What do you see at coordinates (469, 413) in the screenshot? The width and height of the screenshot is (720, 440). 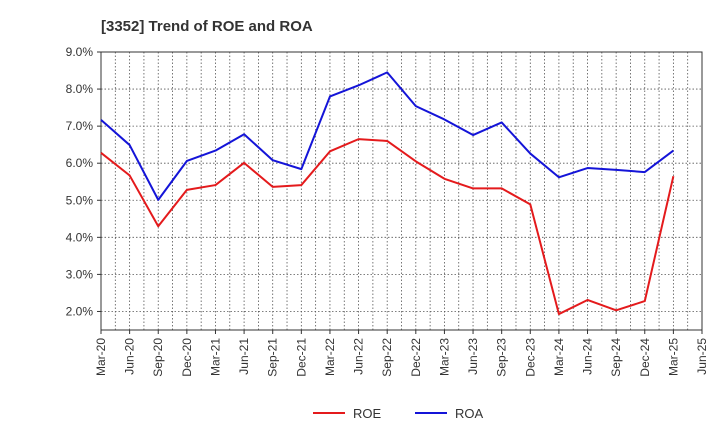 I see `legend-label-roa: ROA` at bounding box center [469, 413].